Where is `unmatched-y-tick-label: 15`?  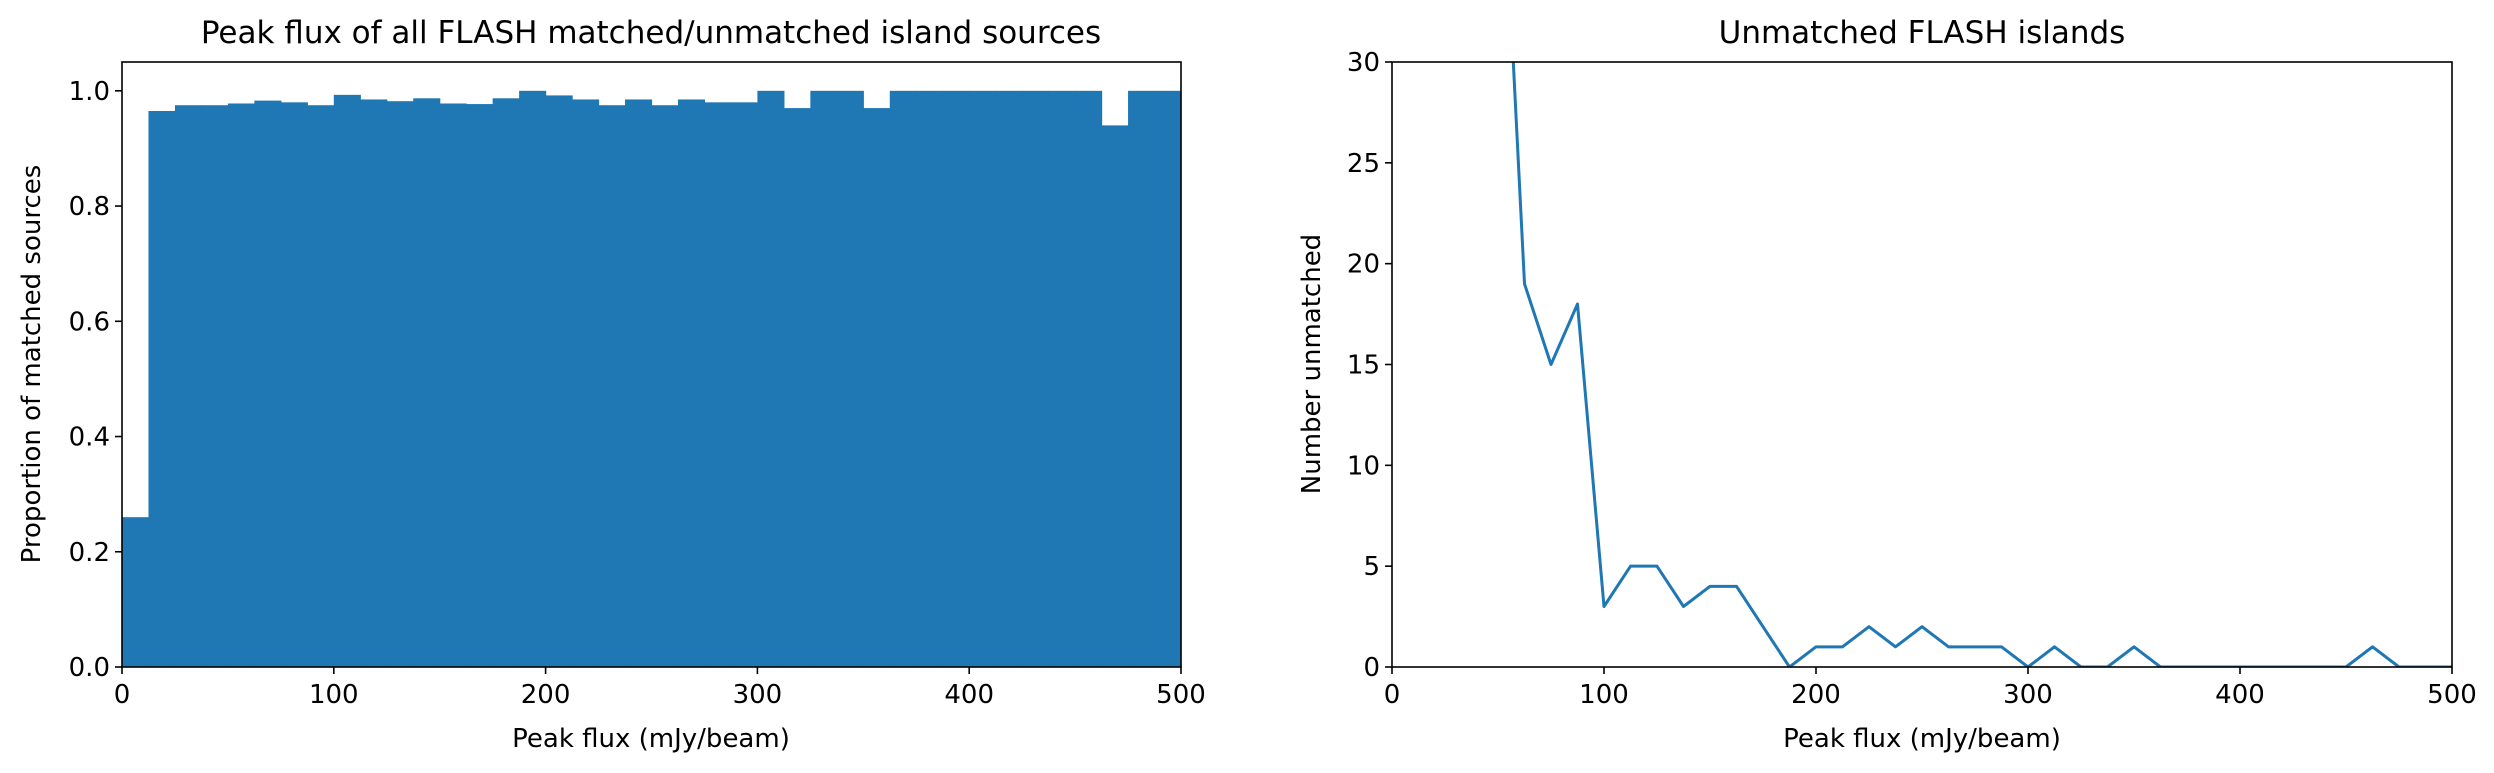
unmatched-y-tick-label: 15 is located at coordinates (1363, 366).